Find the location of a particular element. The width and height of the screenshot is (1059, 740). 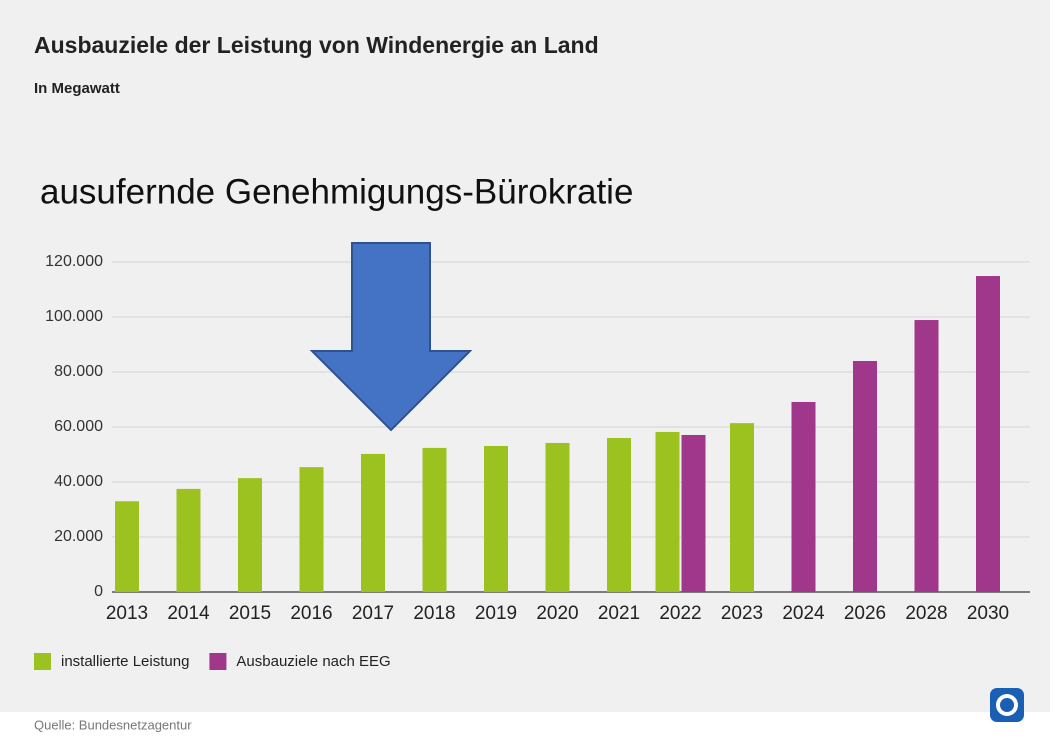

x-tick-label: 2021 is located at coordinates (619, 613).